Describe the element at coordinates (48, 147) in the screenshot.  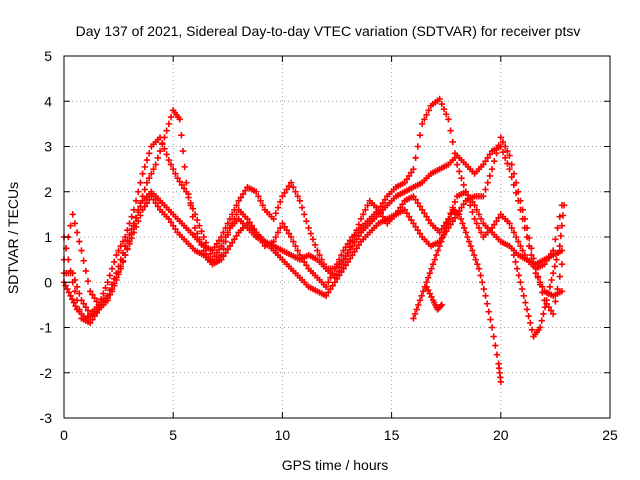
I see `y-tick-label: 3` at that location.